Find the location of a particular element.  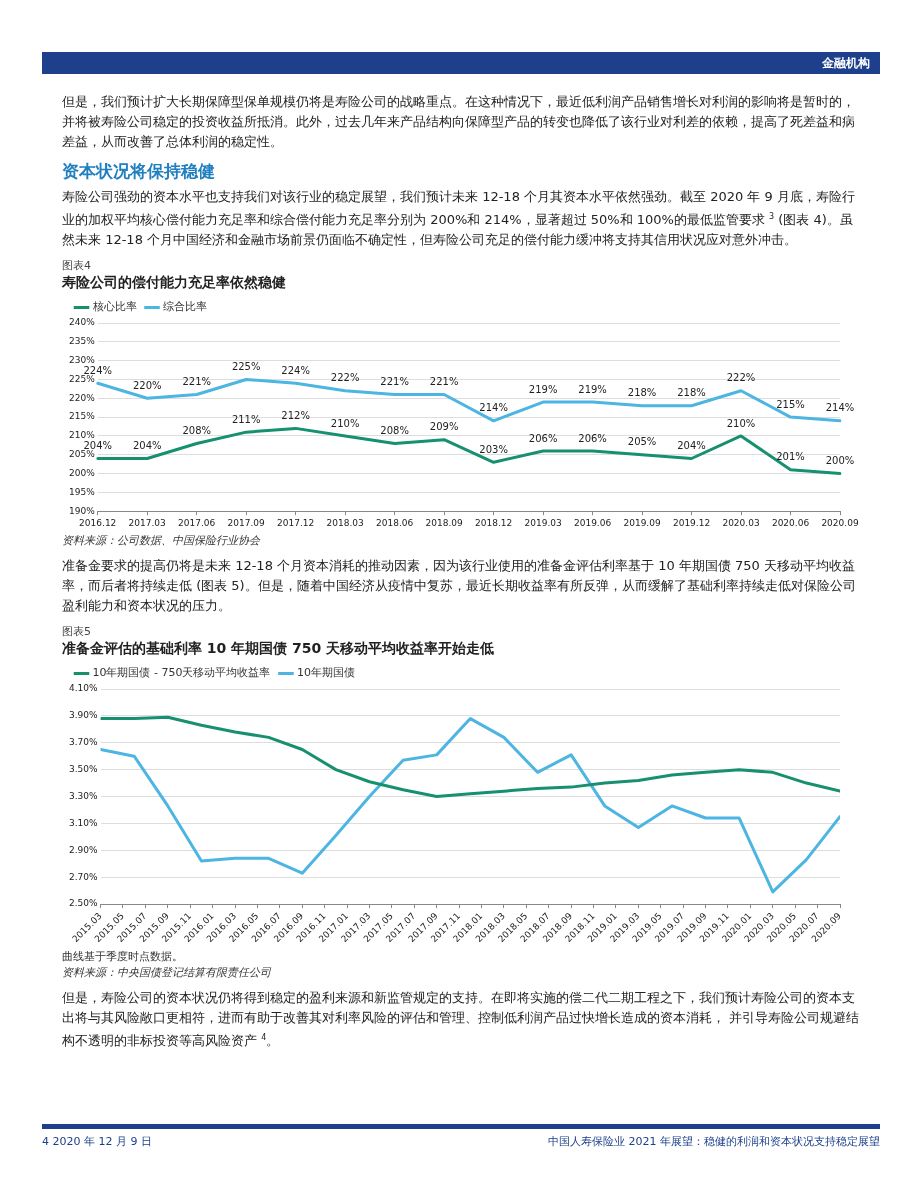

data-label: 209% is located at coordinates (444, 427).